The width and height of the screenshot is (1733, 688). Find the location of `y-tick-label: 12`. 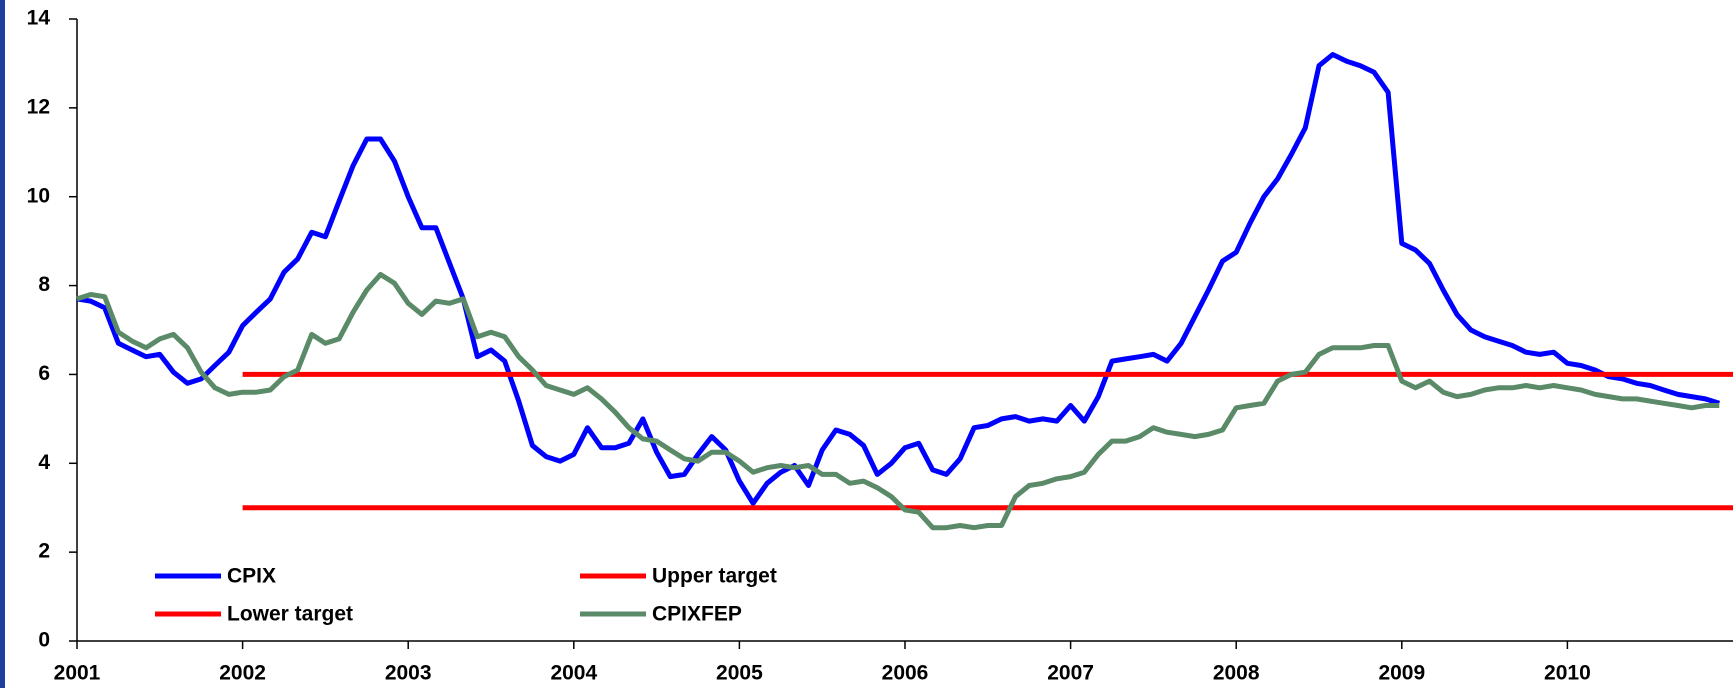

y-tick-label: 12 is located at coordinates (38, 106).